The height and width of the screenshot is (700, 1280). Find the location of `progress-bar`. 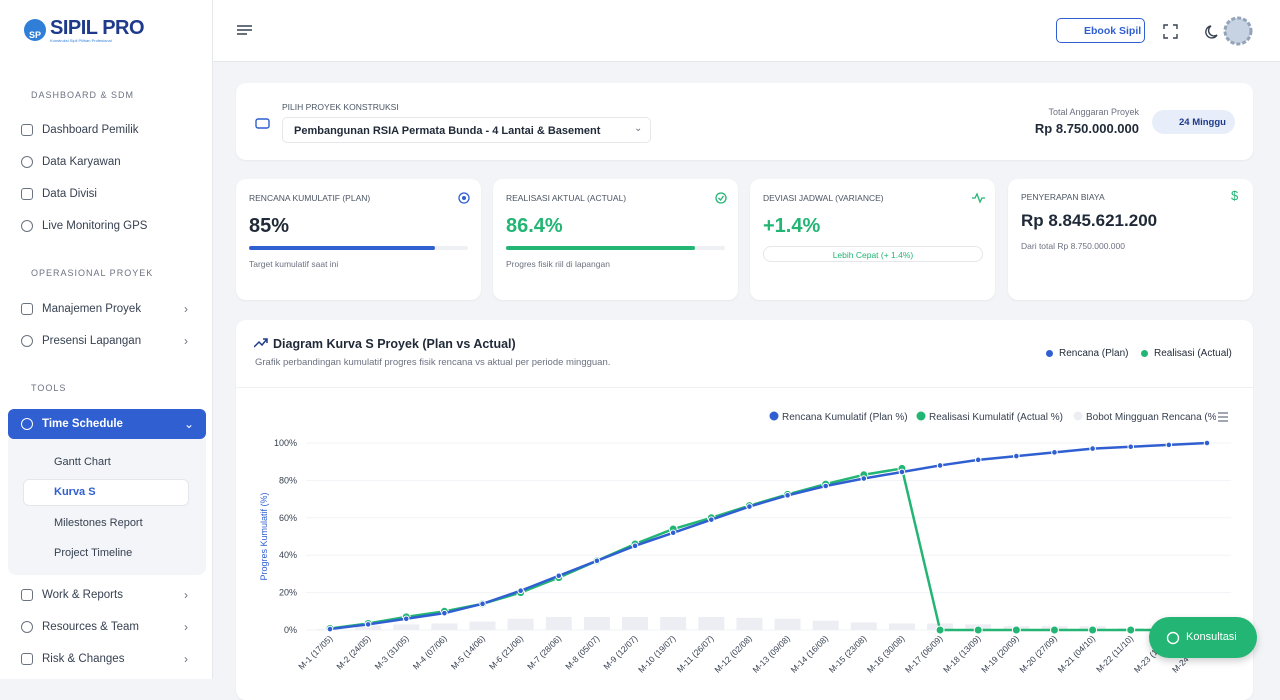

progress-bar is located at coordinates (342, 248).